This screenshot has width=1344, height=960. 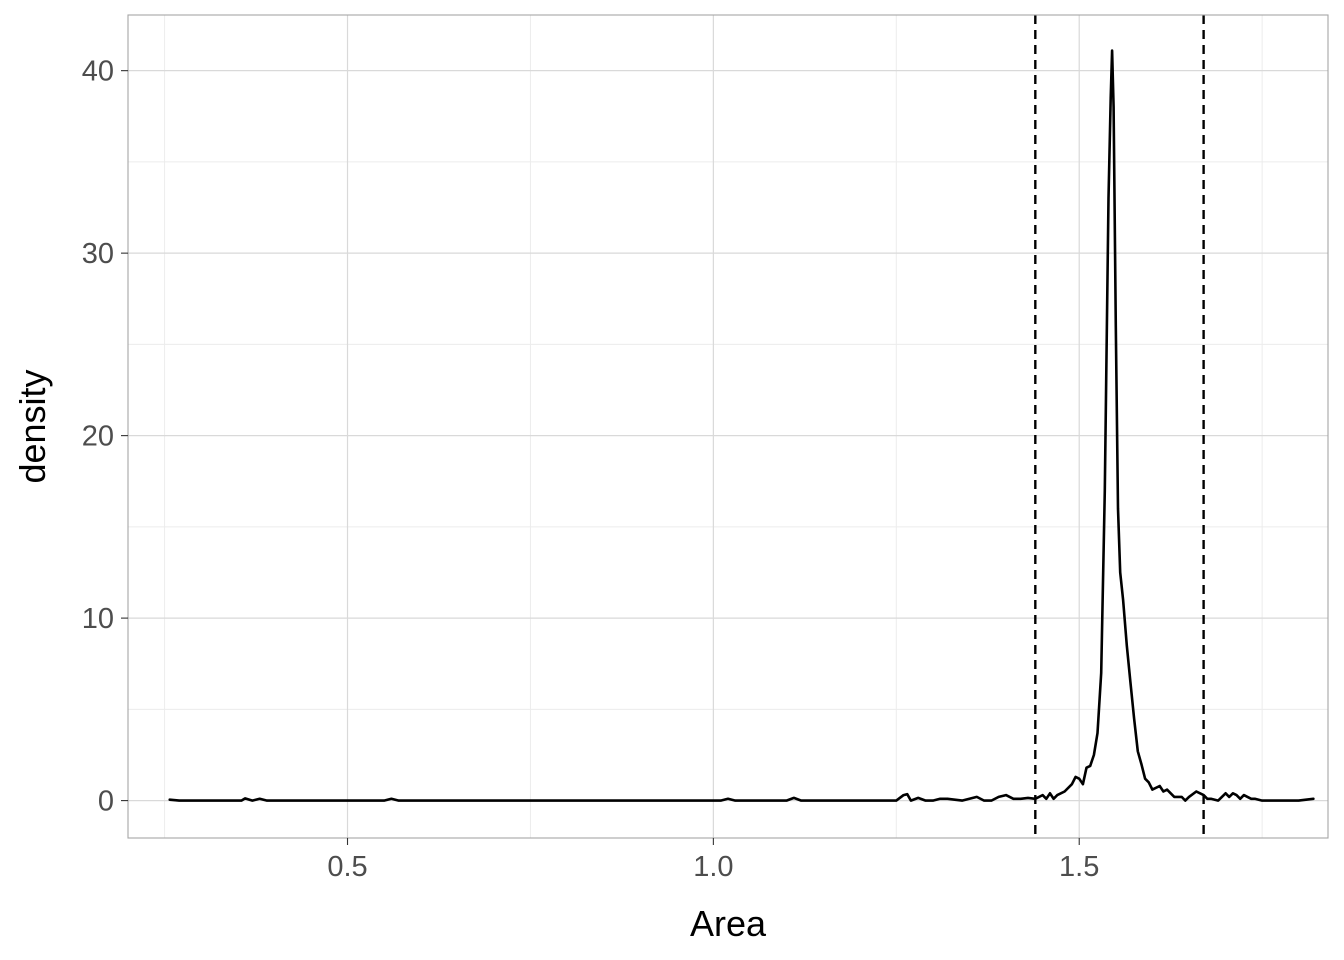 I want to click on x-tick-label: 0.5, so click(x=347, y=867).